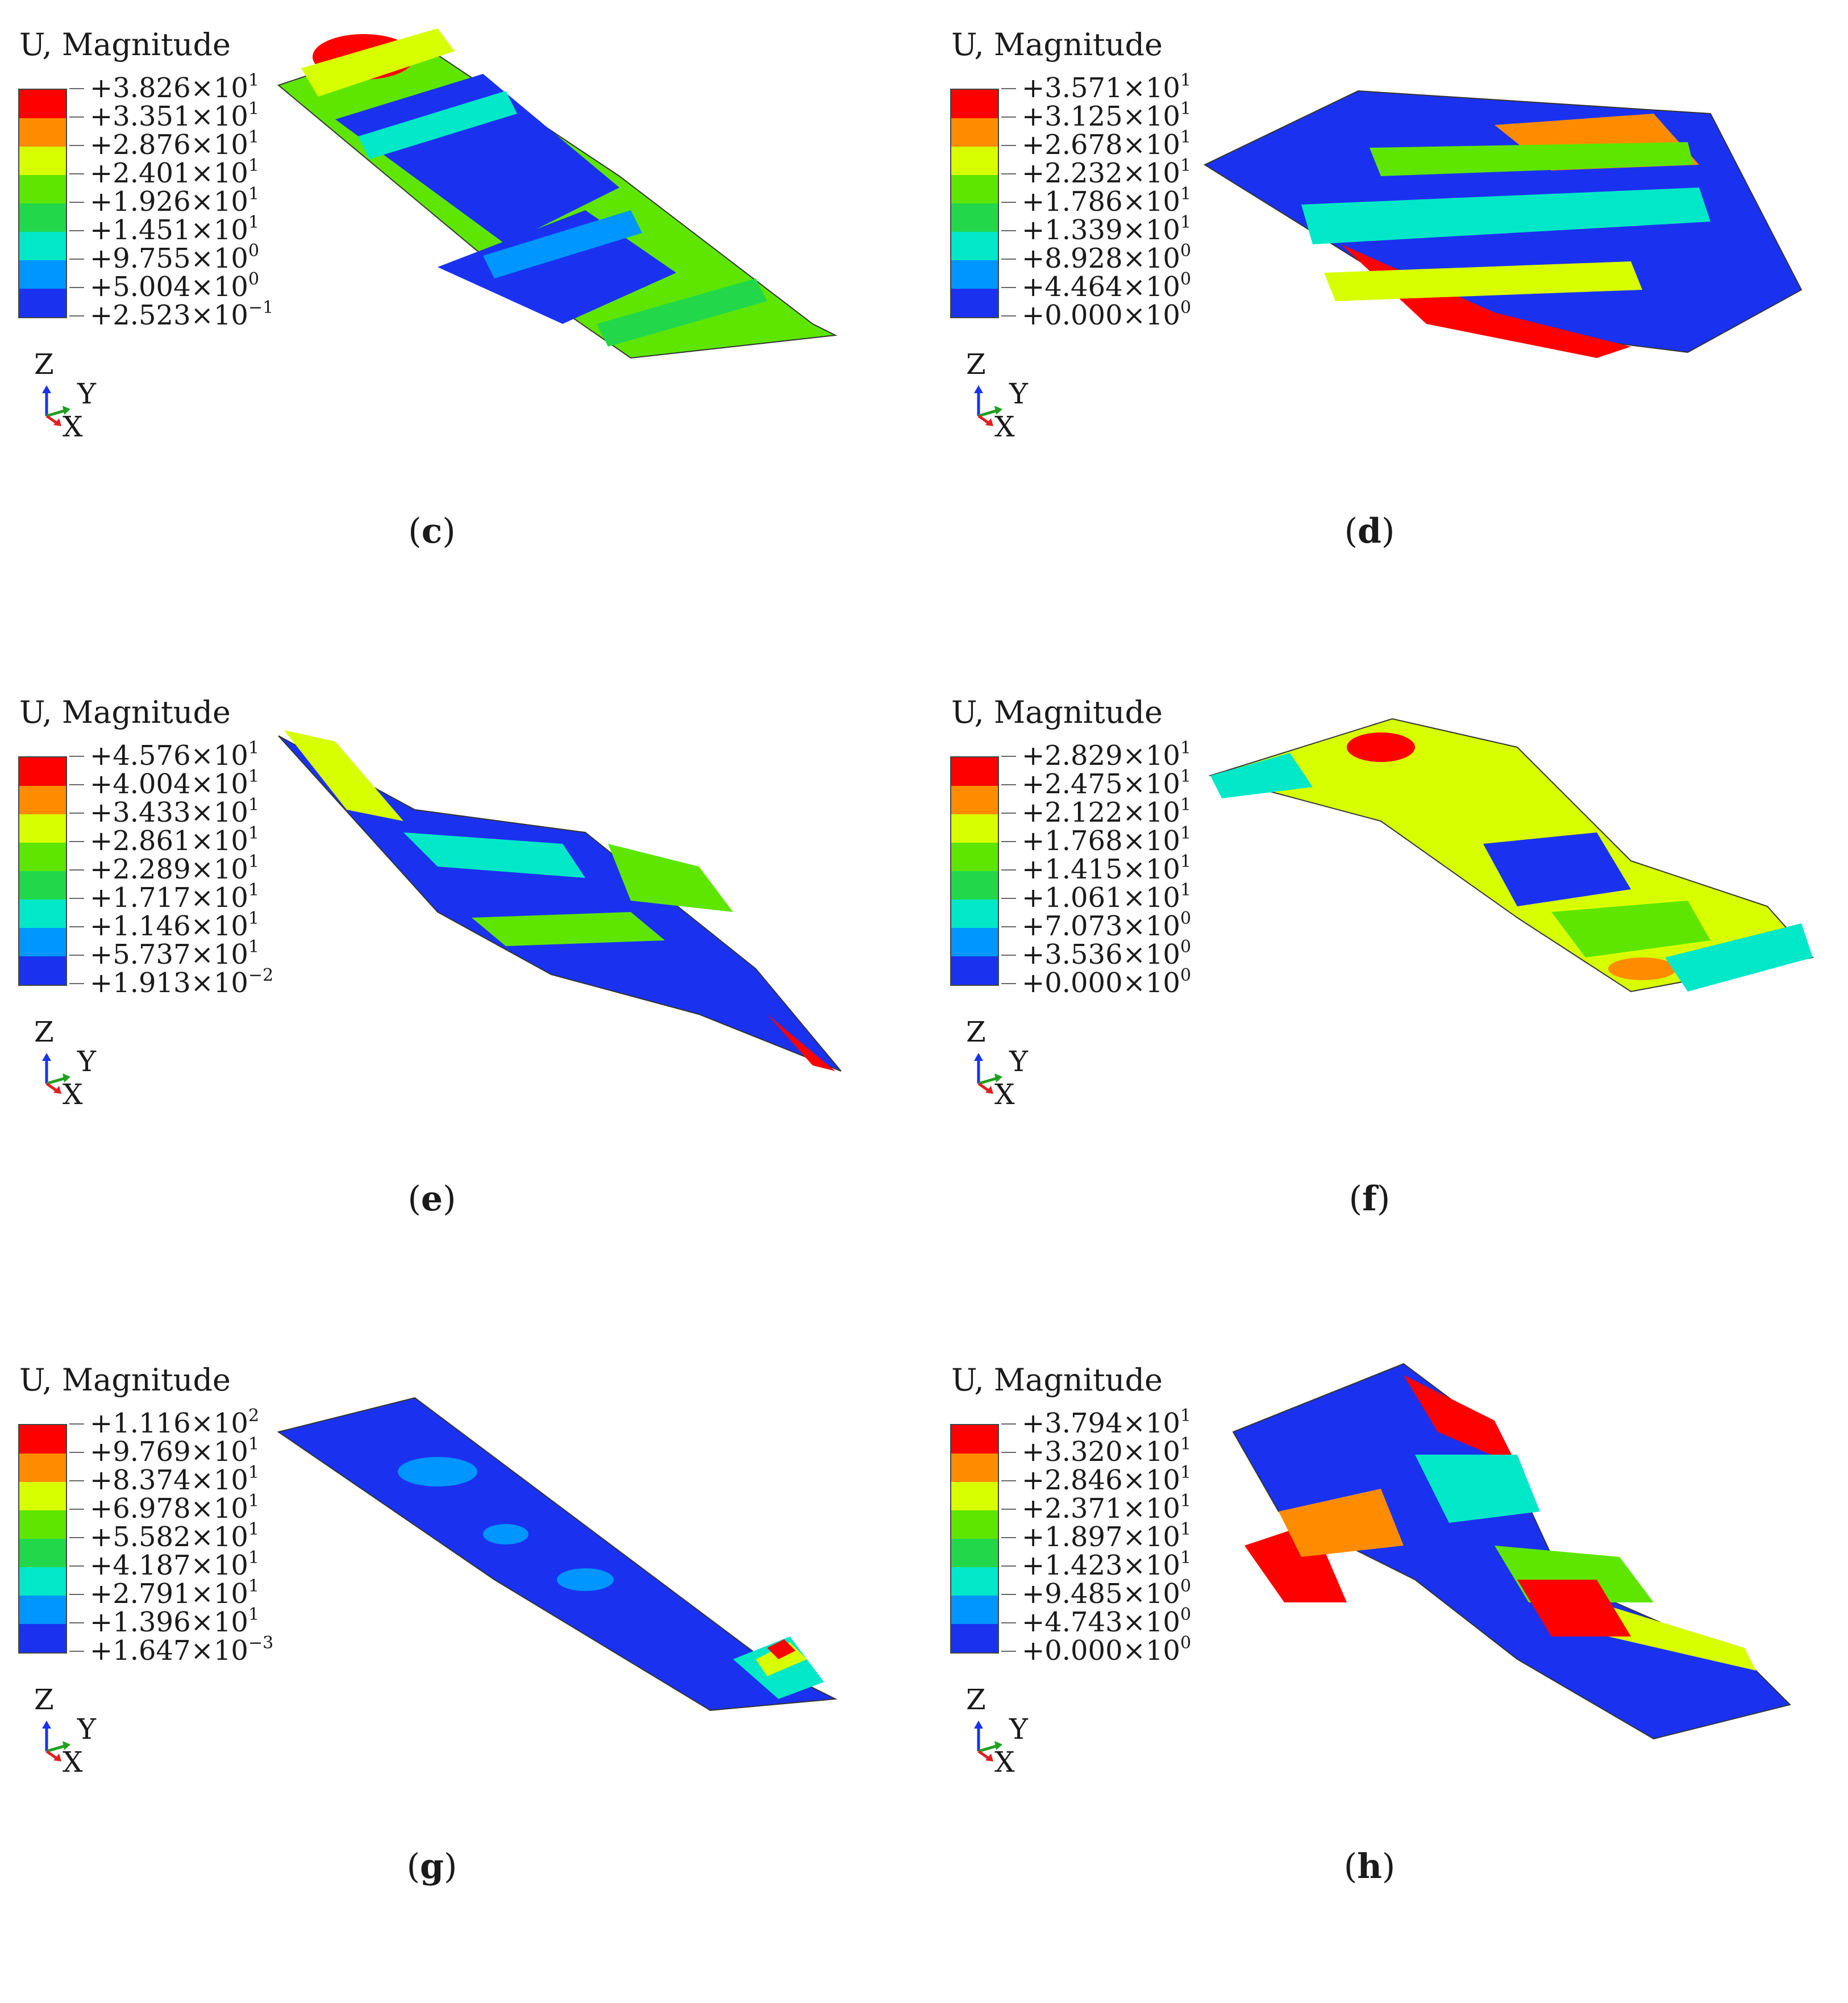  Describe the element at coordinates (175, 1451) in the screenshot. I see `legend-label: +9.769×101` at that location.